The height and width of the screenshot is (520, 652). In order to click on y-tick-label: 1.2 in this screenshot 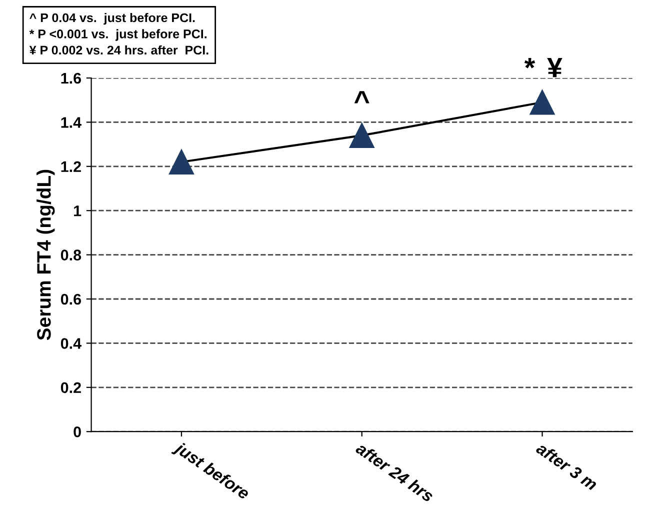, I will do `click(71, 166)`.